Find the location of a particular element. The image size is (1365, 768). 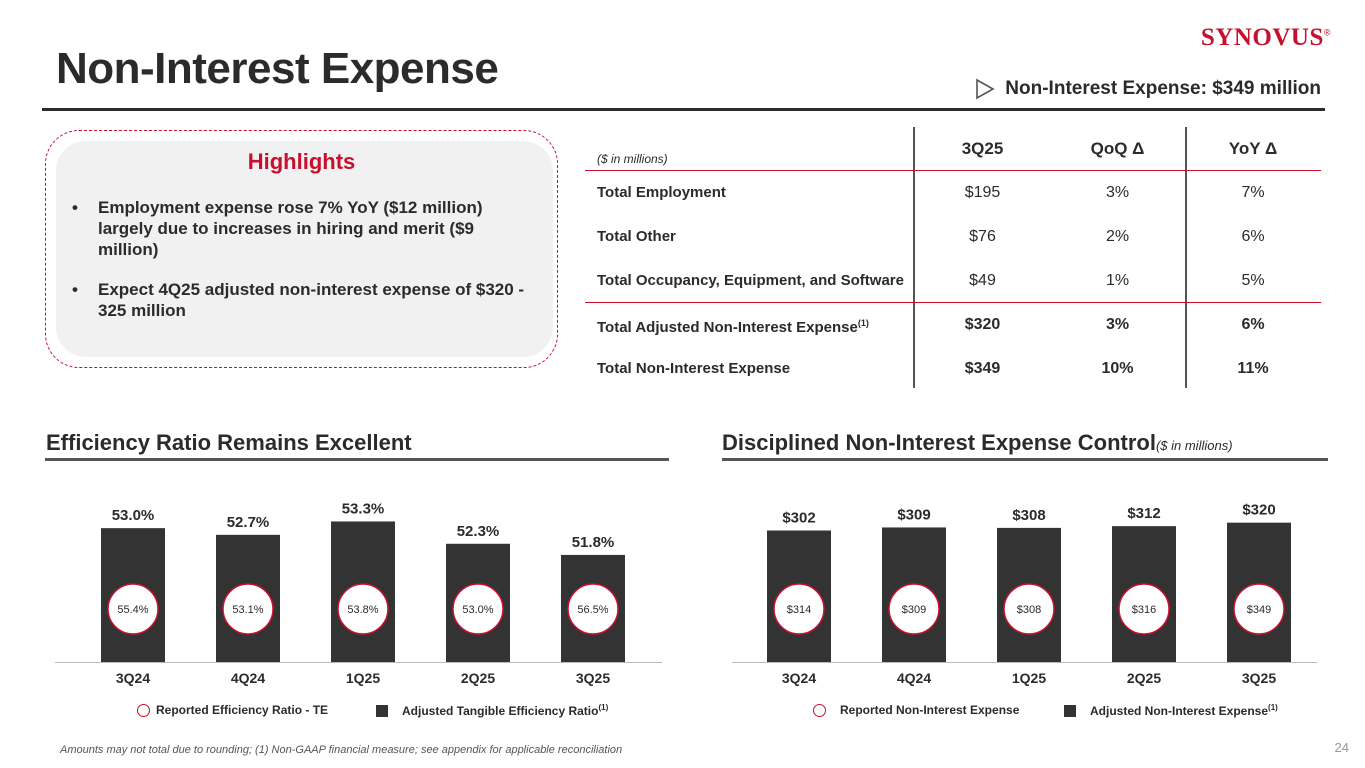

legend-label: Reported Efficiency Ratio - TE is located at coordinates (242, 710).